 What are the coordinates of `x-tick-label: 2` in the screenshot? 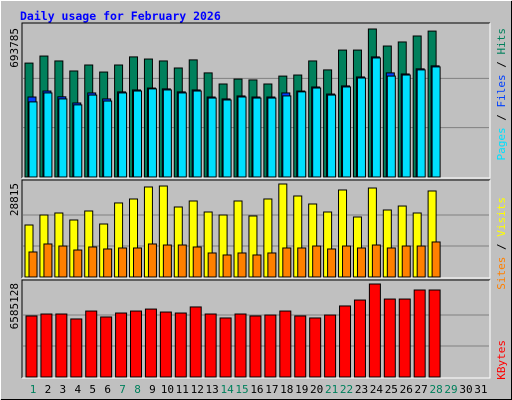 It's located at (48, 389).